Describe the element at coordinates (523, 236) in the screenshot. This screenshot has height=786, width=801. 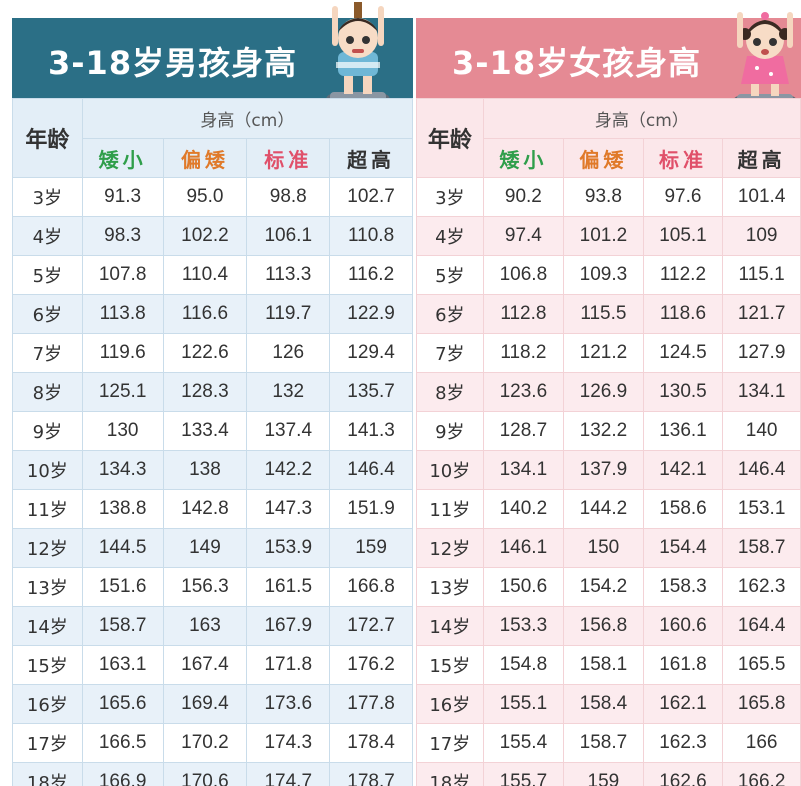
I see `height-value-cell: 97.4` at that location.